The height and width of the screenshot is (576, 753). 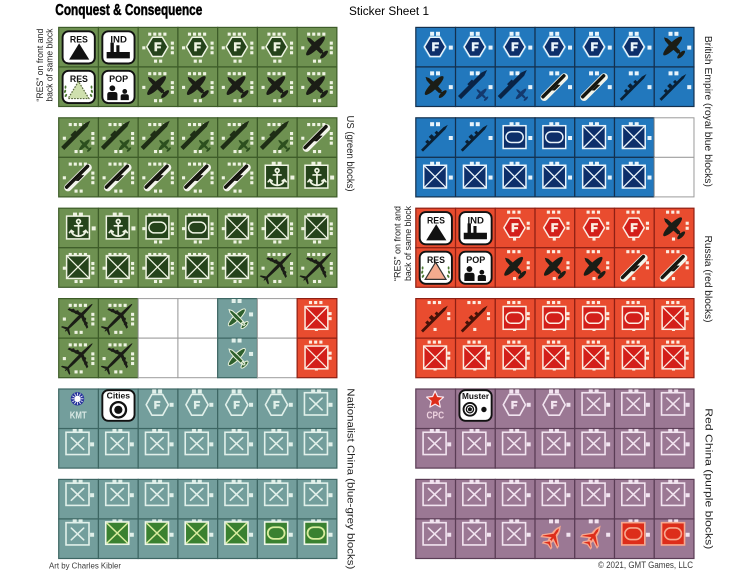 I want to click on svg-text: Sticker Sheet 1, so click(x=389, y=12).